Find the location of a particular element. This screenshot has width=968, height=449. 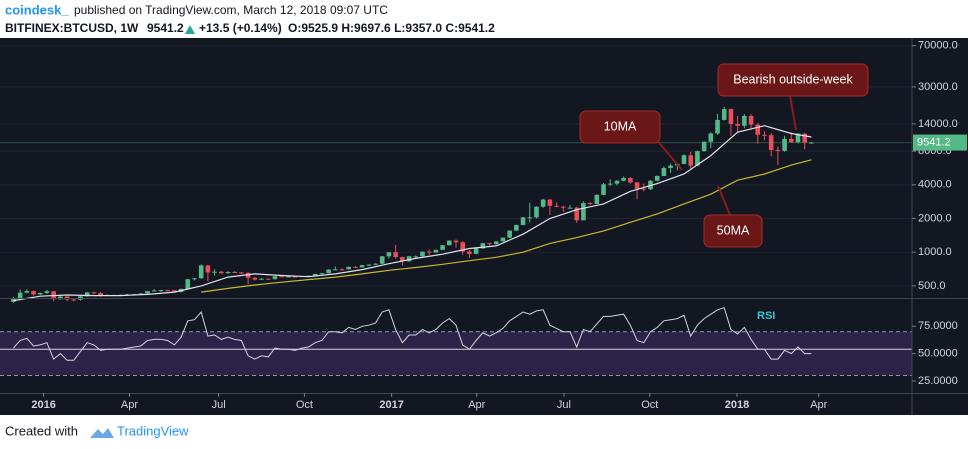

annotation-text: Bearish outside-week is located at coordinates (793, 79).